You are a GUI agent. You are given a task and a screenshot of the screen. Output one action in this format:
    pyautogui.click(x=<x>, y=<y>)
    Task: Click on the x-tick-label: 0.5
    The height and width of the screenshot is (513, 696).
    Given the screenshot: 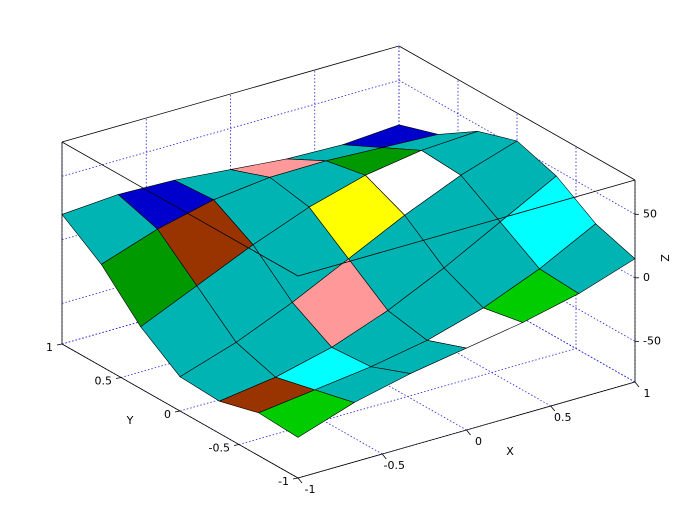 What is the action you would take?
    pyautogui.click(x=563, y=417)
    